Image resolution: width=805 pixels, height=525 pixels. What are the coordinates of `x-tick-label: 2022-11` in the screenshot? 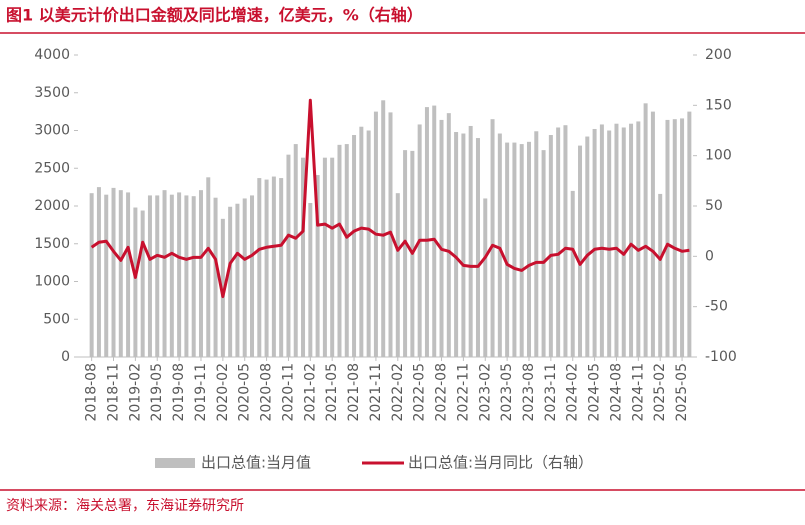 It's located at (463, 392).